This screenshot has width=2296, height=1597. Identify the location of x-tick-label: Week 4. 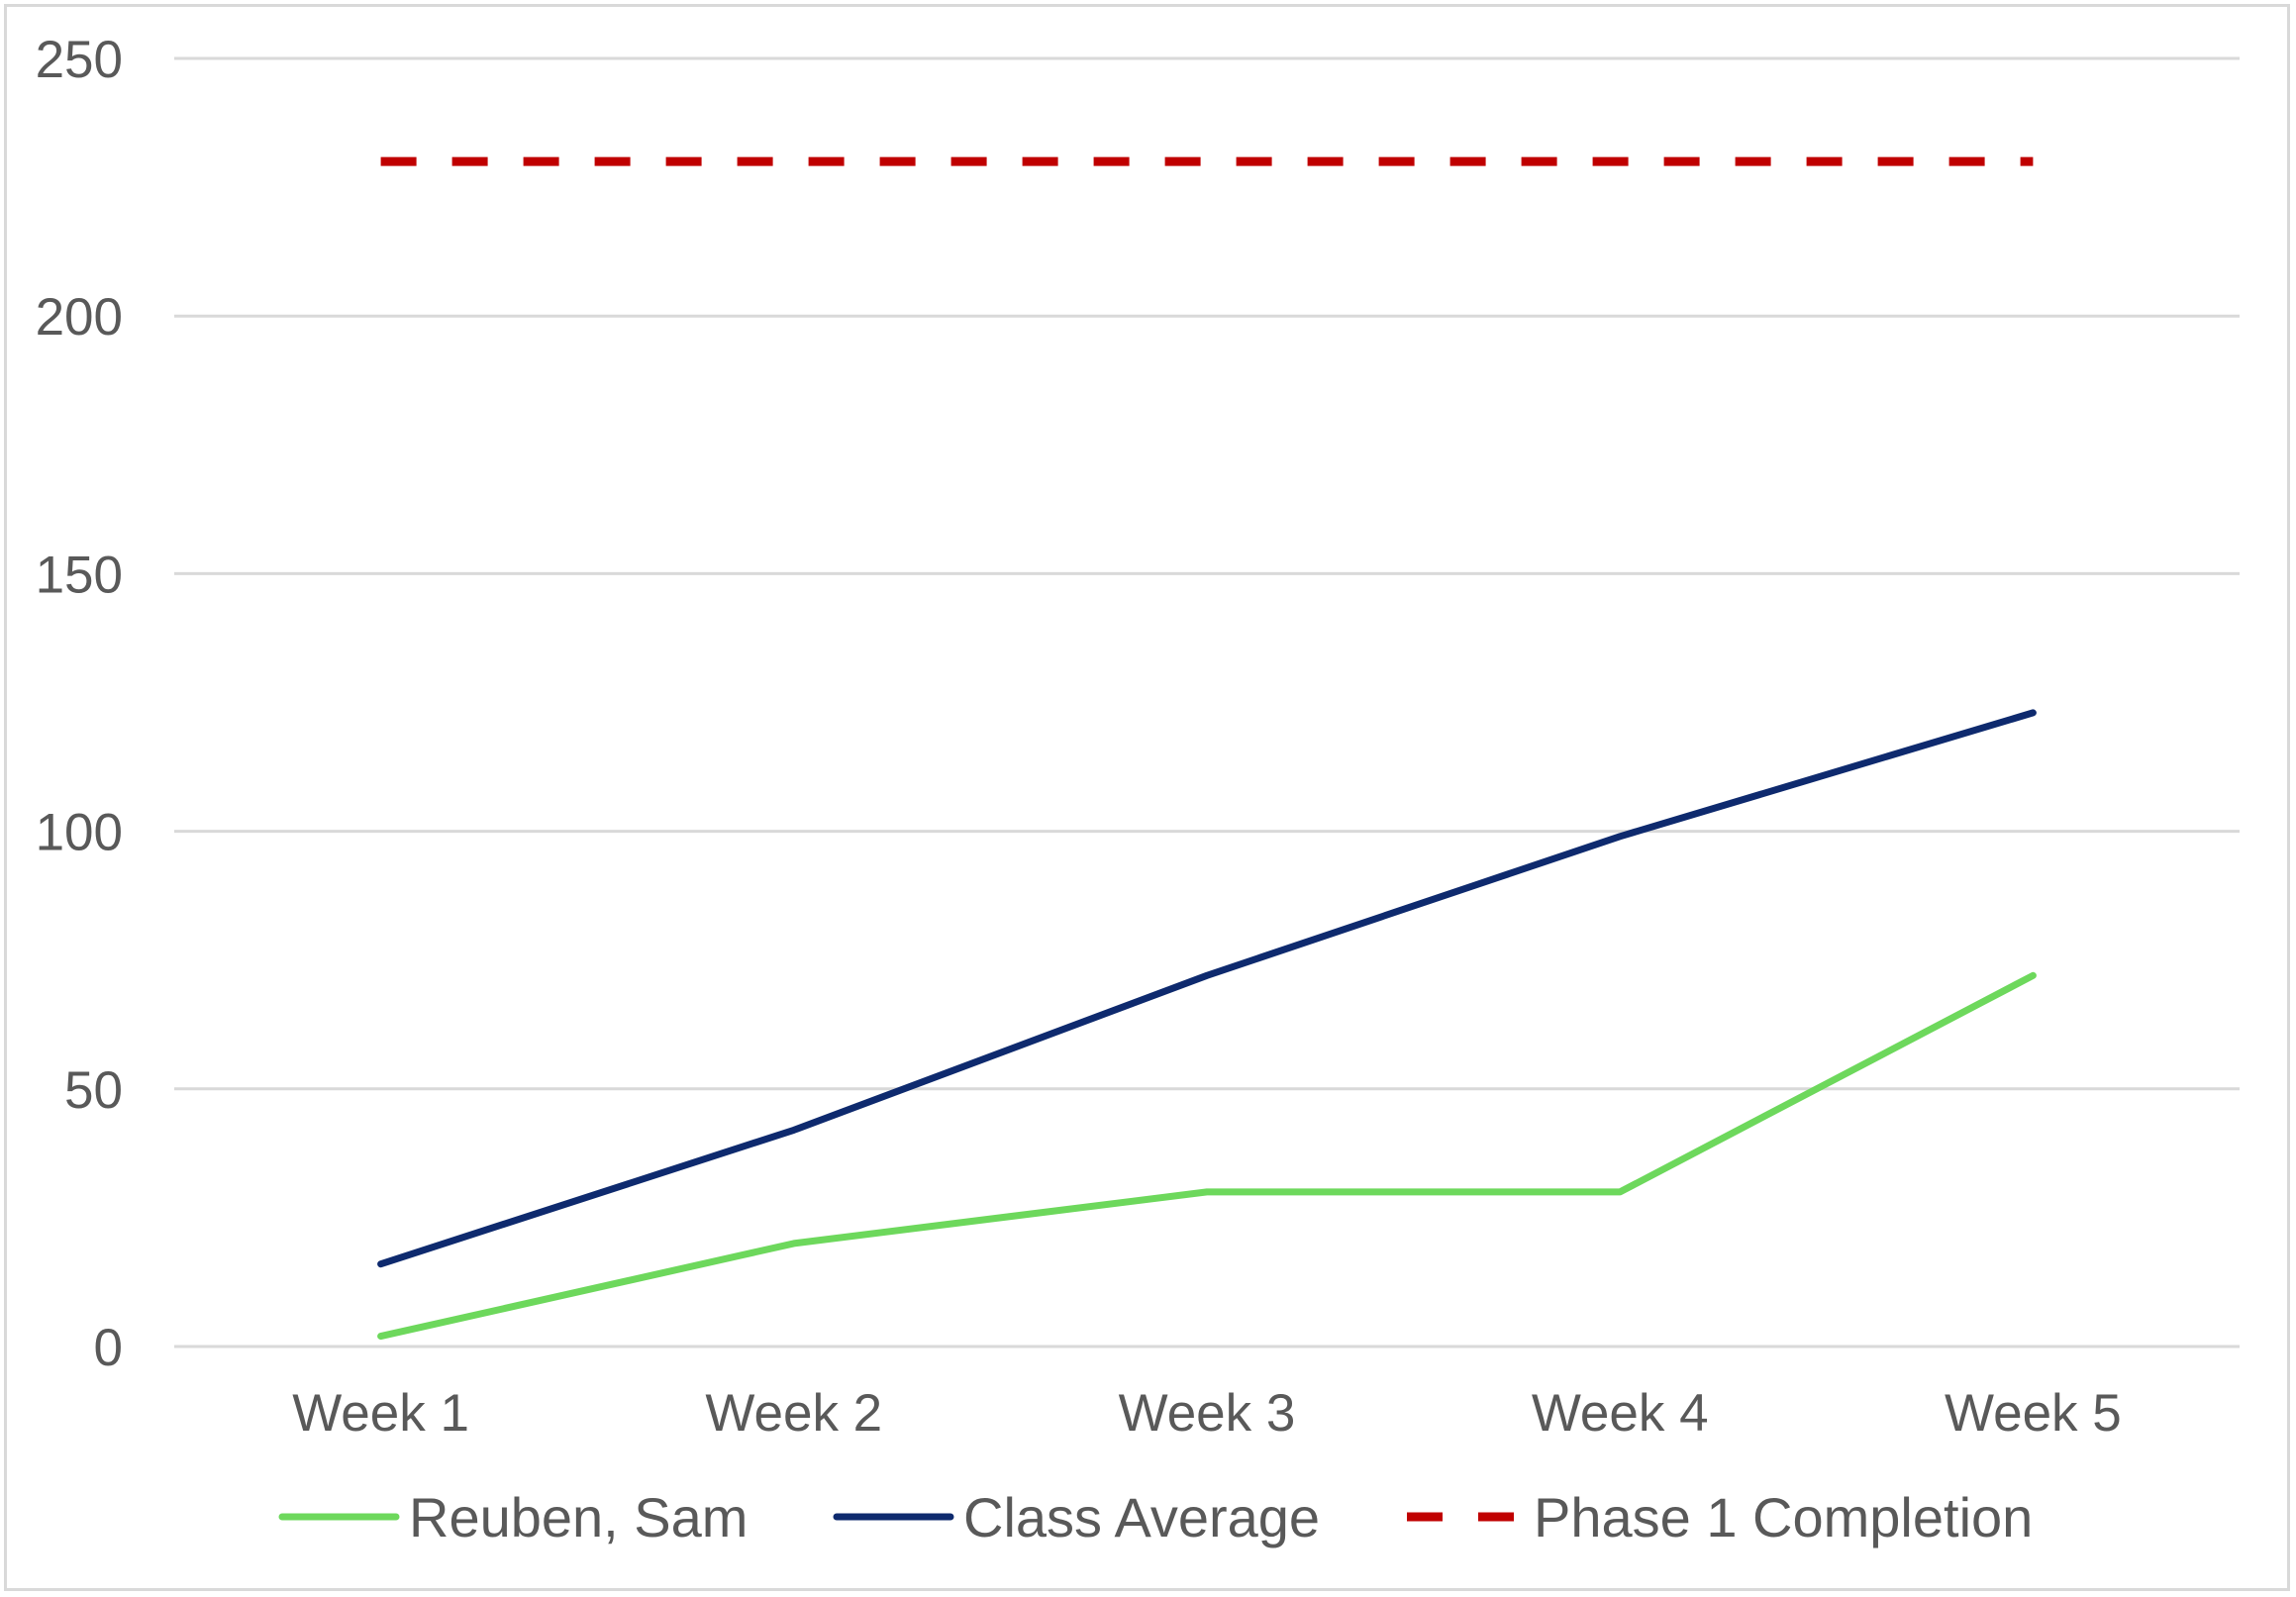
(1621, 1413).